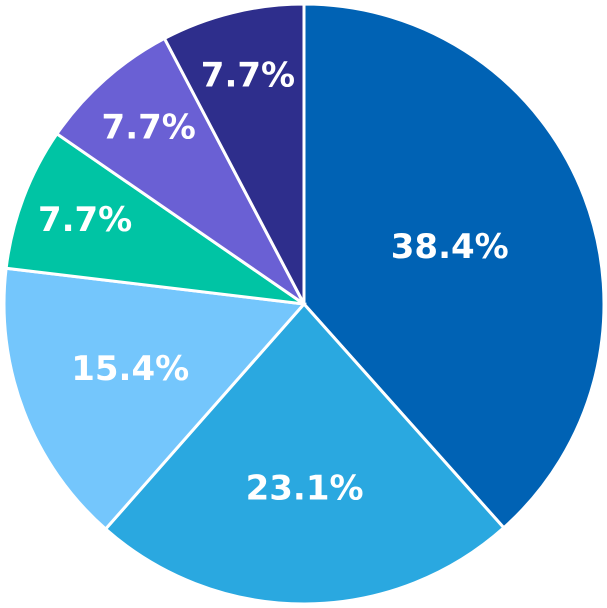  Describe the element at coordinates (130, 369) in the screenshot. I see `slice-label: 15.4%` at that location.